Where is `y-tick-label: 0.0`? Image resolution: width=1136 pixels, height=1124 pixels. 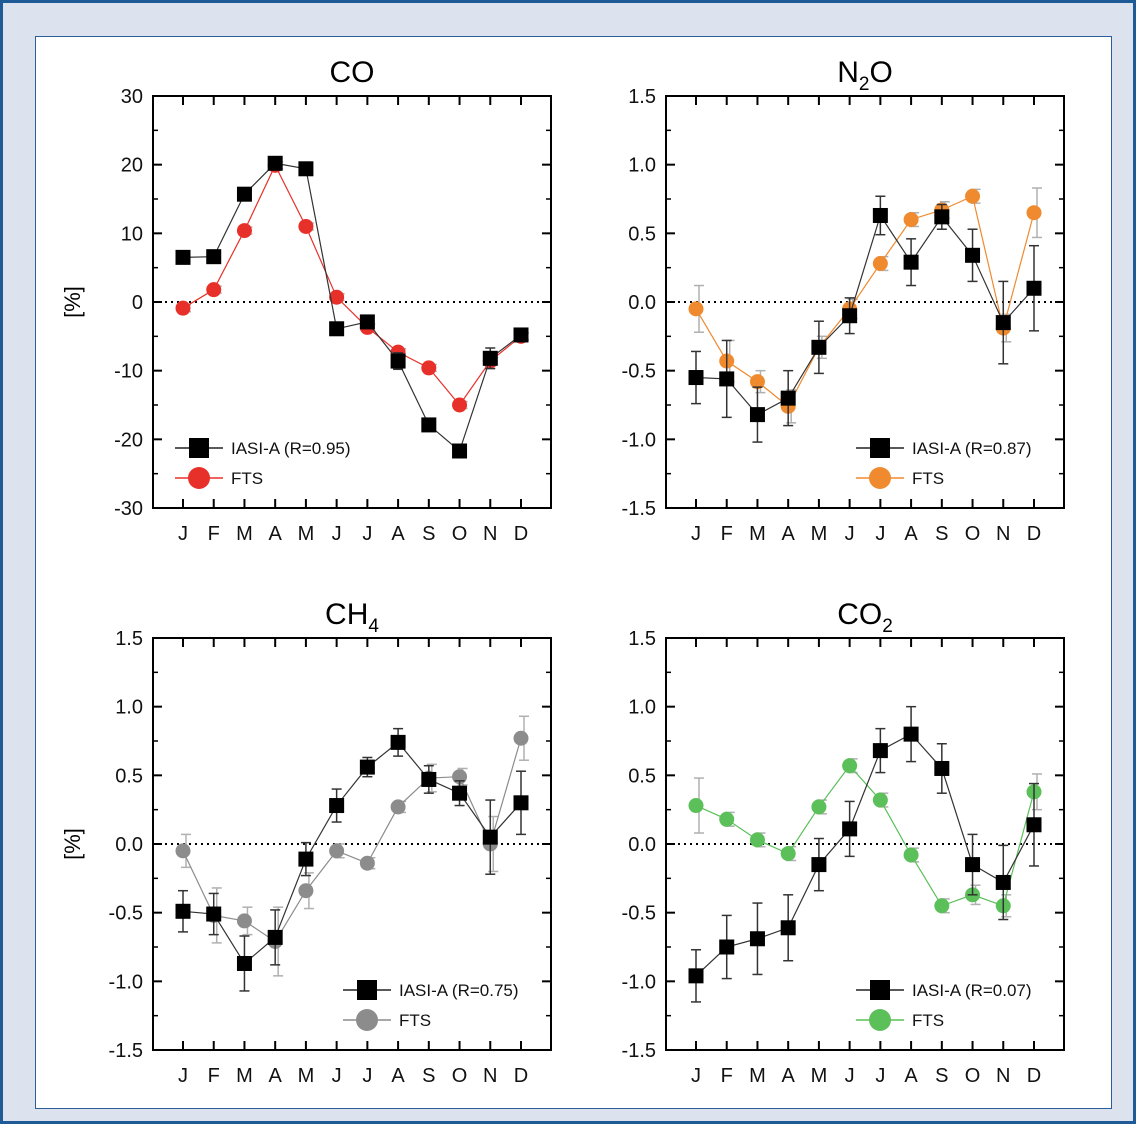
y-tick-label: 0.0 is located at coordinates (642, 303).